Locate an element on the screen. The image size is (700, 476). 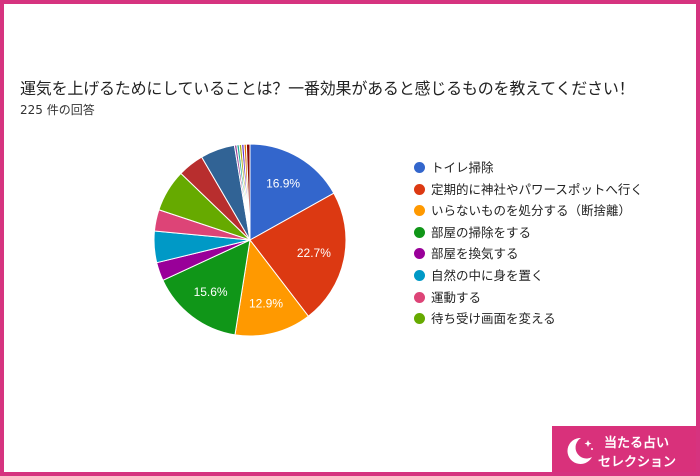
legend-label: 部屋の掃除をする is located at coordinates (481, 232).